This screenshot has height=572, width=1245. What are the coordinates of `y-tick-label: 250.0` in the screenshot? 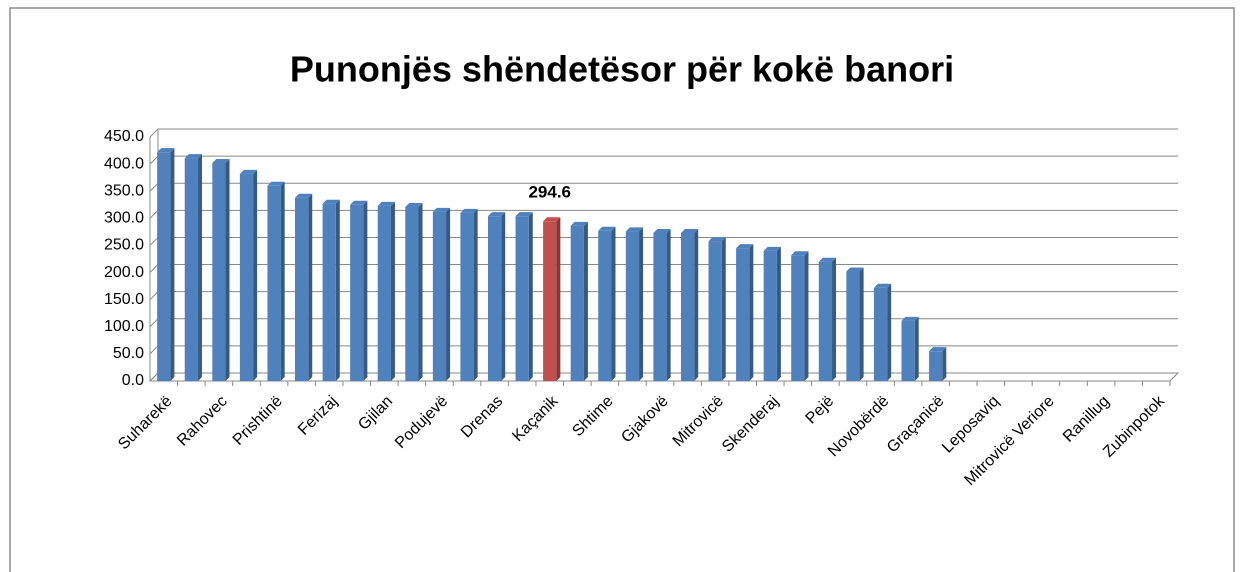 It's located at (124, 245).